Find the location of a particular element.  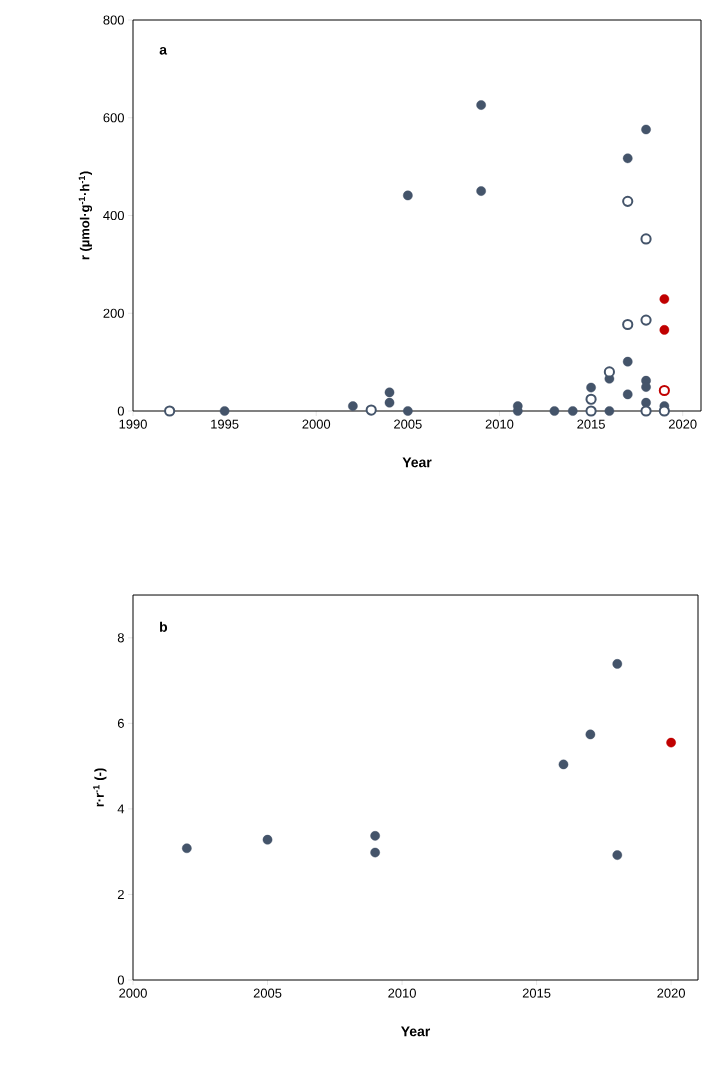

text: r·r$^{-1}$ (-) is located at coordinates (100, 787).